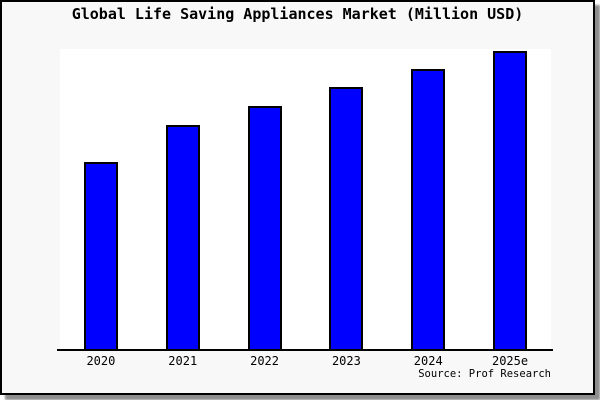 The height and width of the screenshot is (400, 600). I want to click on bar-slot-2021, so click(183, 199).